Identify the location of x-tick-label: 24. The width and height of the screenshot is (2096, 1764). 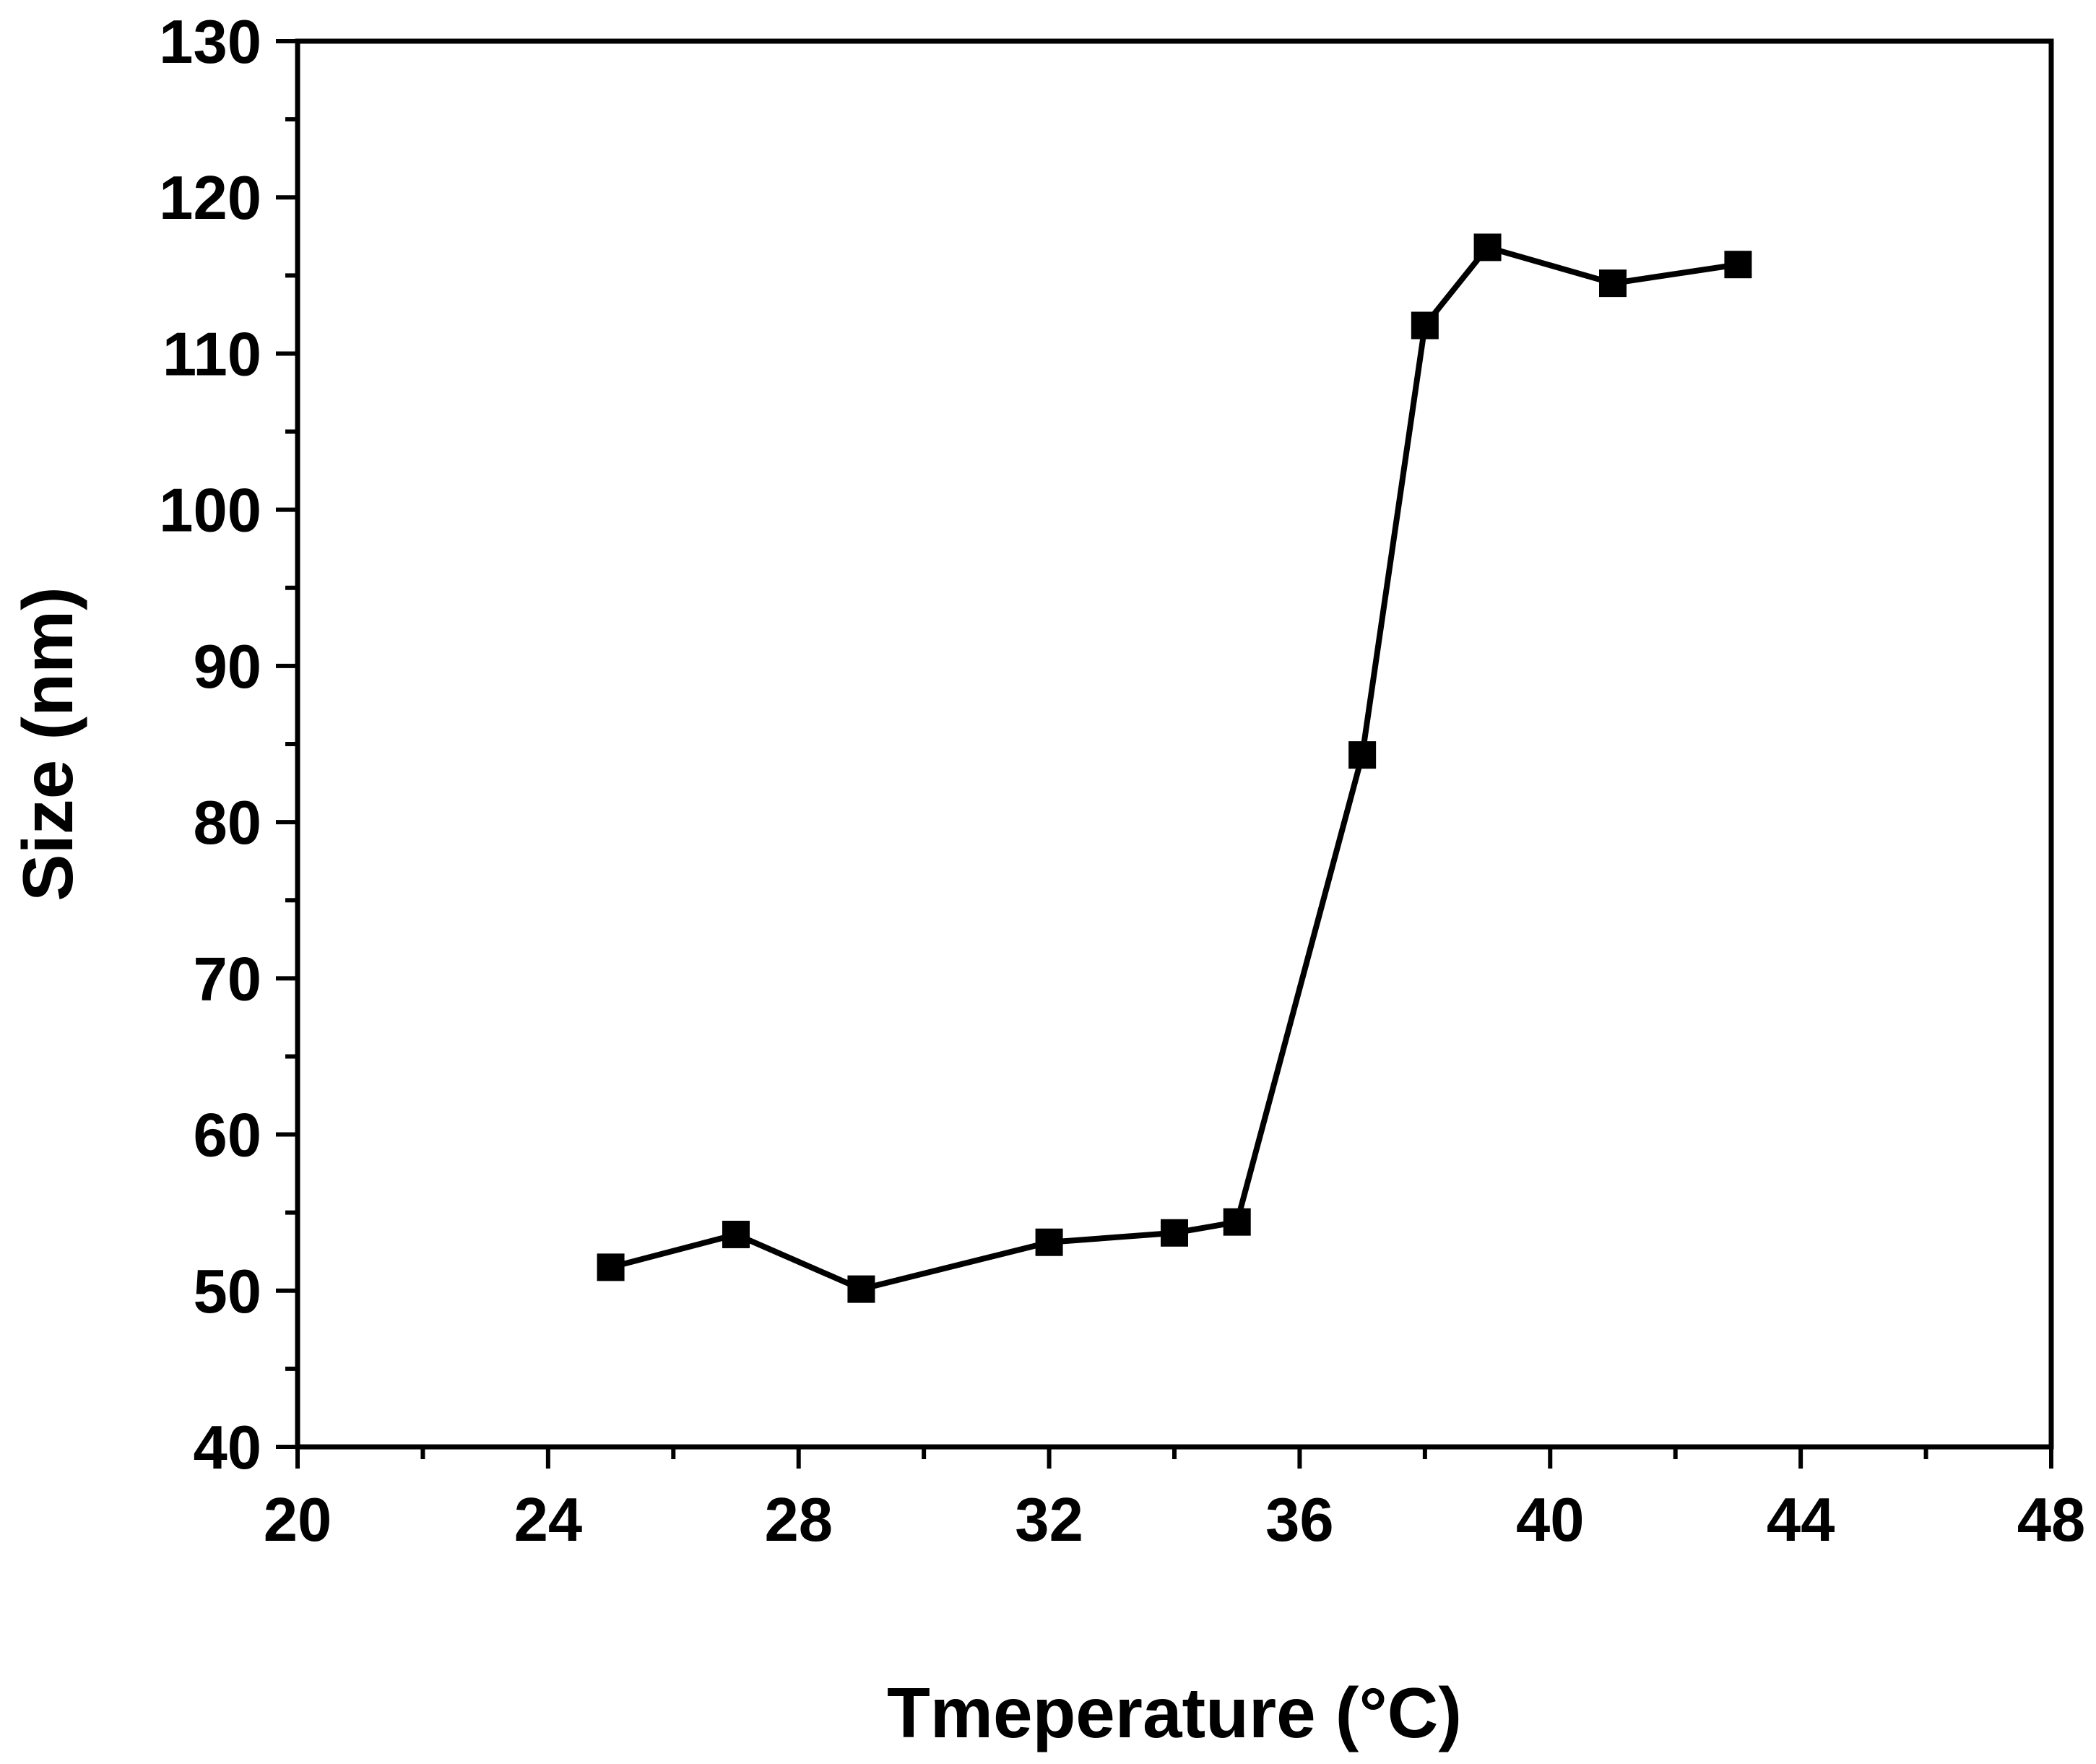
(548, 1520).